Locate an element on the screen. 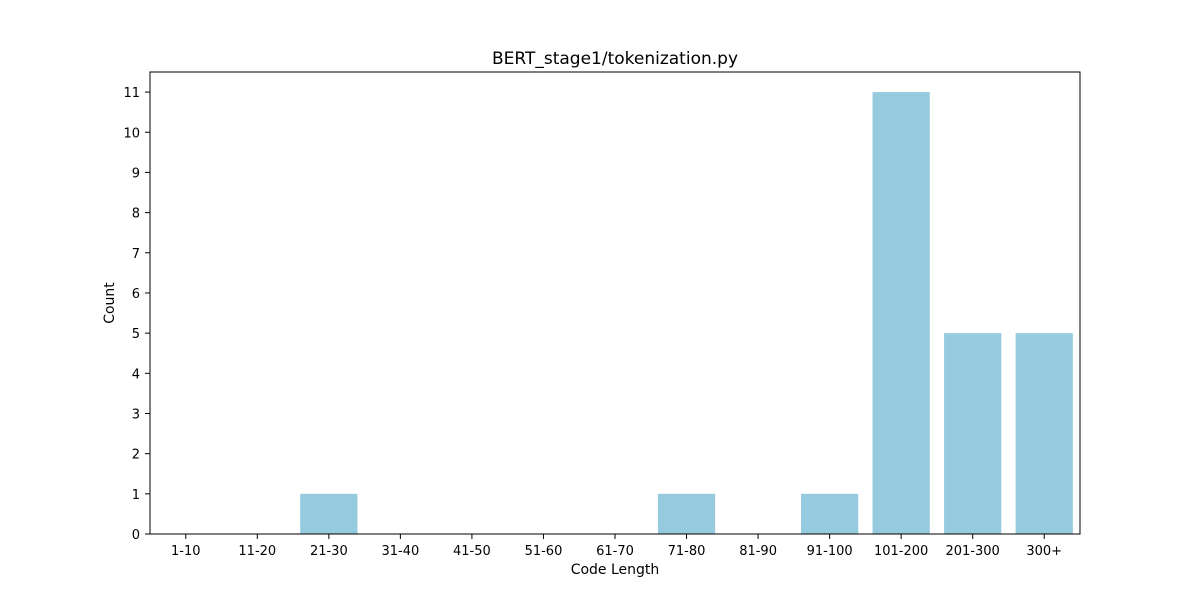  x-tick-label-51-60: 51-60 is located at coordinates (544, 551).